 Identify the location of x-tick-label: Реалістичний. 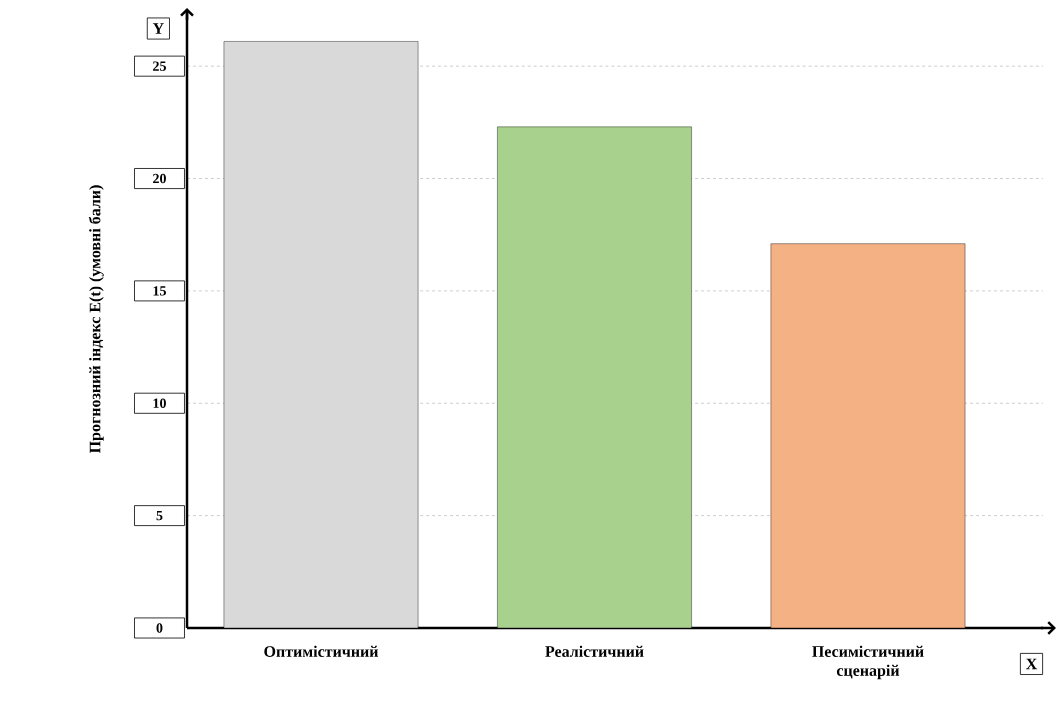
(594, 651).